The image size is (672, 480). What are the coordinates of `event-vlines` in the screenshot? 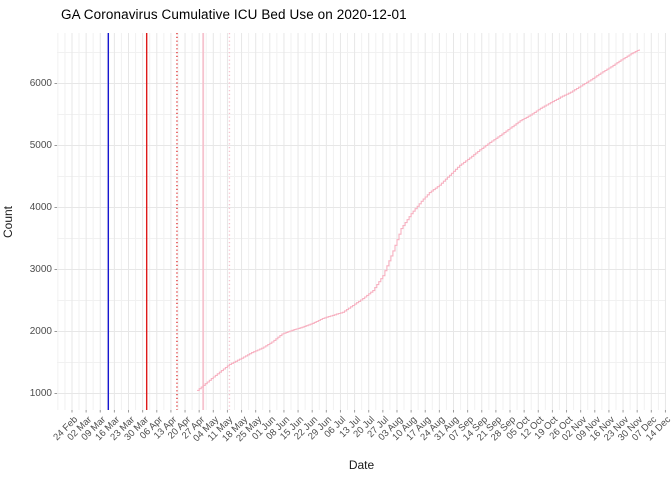 It's located at (169, 221).